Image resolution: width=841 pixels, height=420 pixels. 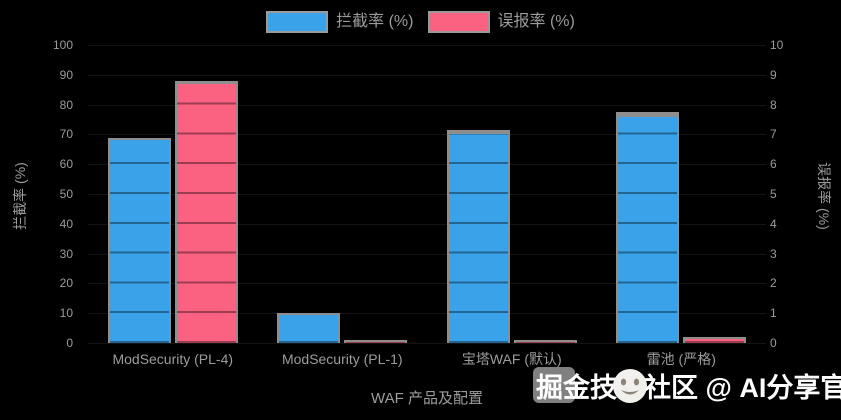 I want to click on x-tick-label: 宝塔WAF (默认), so click(x=511, y=359).